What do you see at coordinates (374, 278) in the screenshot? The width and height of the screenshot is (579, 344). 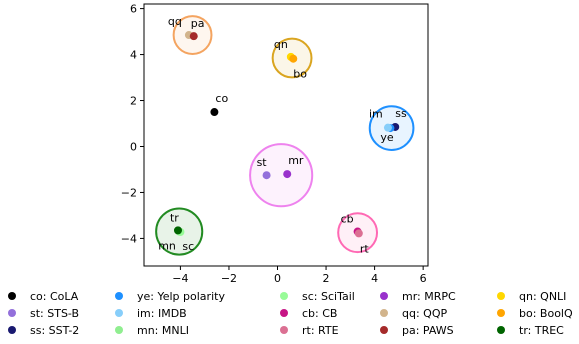 I see `x-tick-label: 4` at bounding box center [374, 278].